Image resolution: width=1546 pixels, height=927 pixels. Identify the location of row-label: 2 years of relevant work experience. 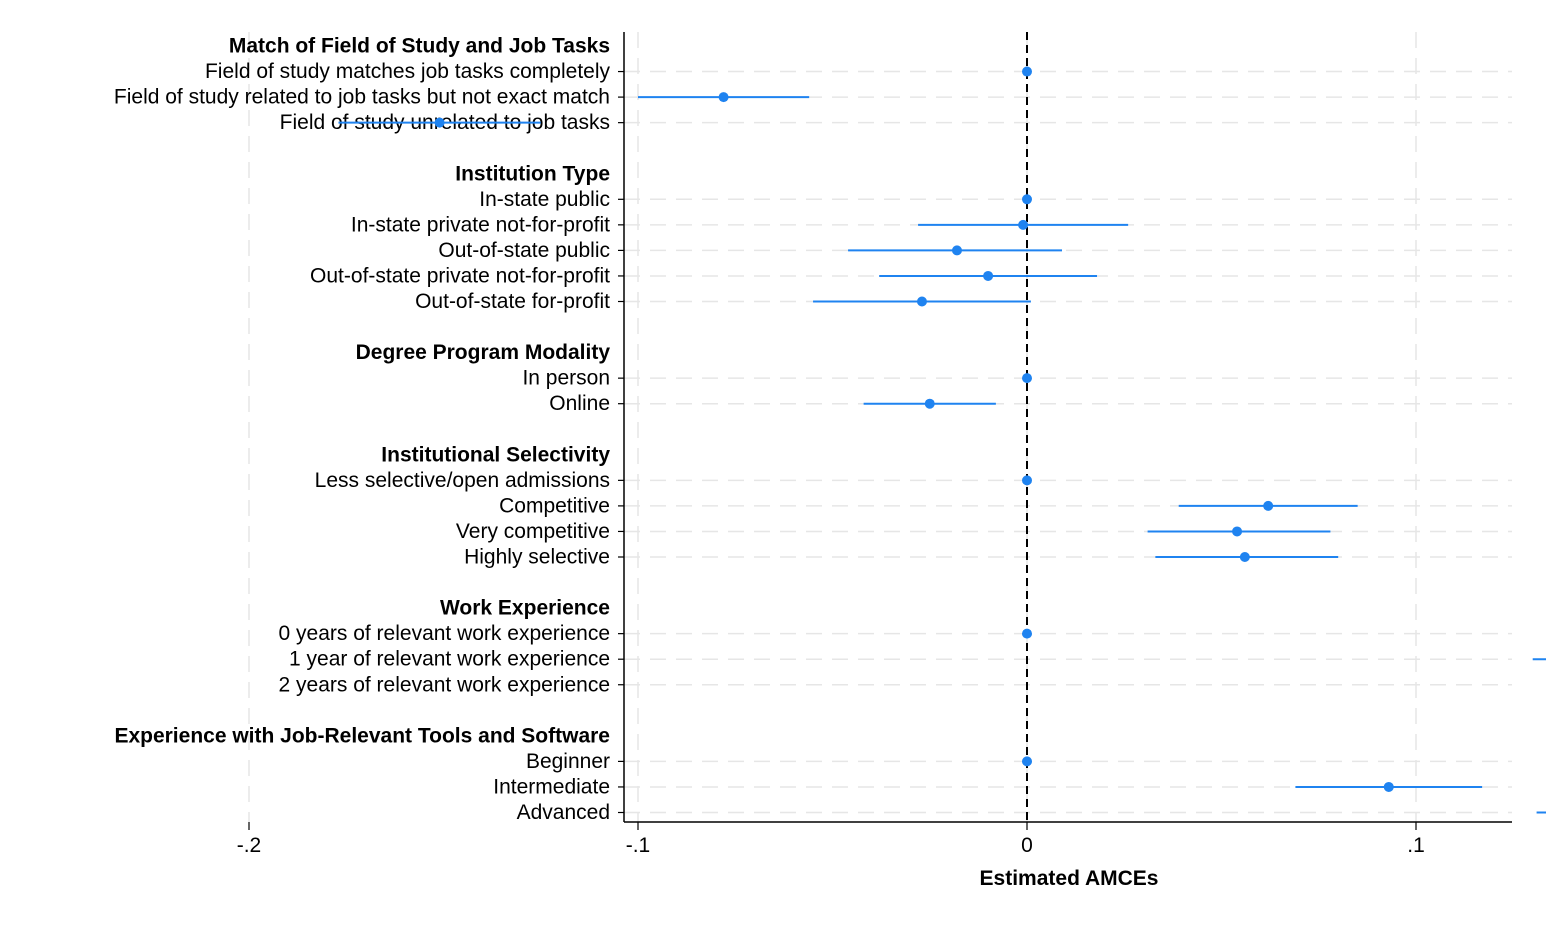
(445, 684).